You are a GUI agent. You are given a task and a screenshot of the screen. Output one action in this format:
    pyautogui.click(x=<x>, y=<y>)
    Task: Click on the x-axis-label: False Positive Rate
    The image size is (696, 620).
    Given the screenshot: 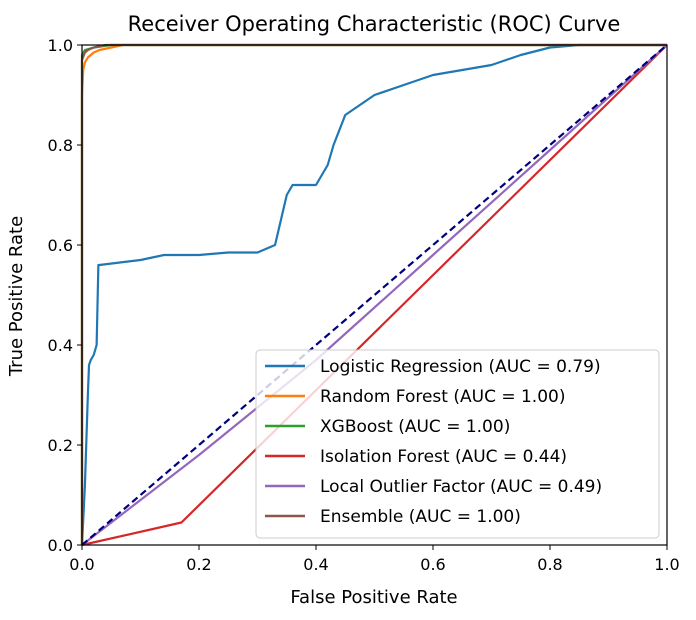 What is the action you would take?
    pyautogui.click(x=373, y=597)
    